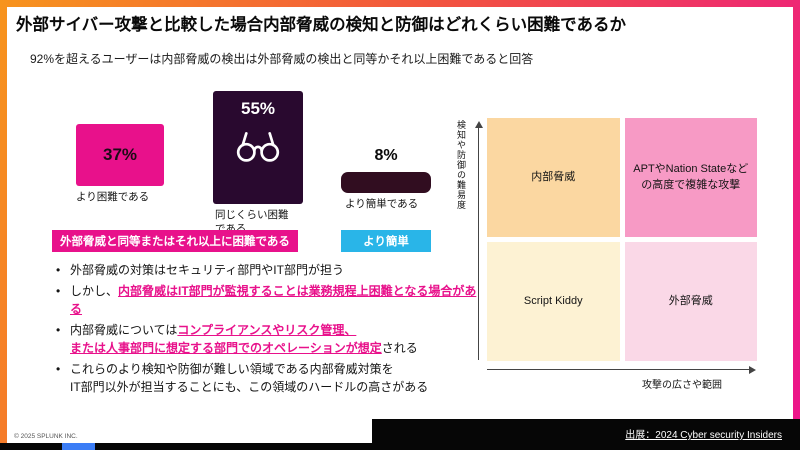  I want to click on bullet-text: IT部門以外が担当することにも、この領域のハードルの高さがある, so click(249, 387).